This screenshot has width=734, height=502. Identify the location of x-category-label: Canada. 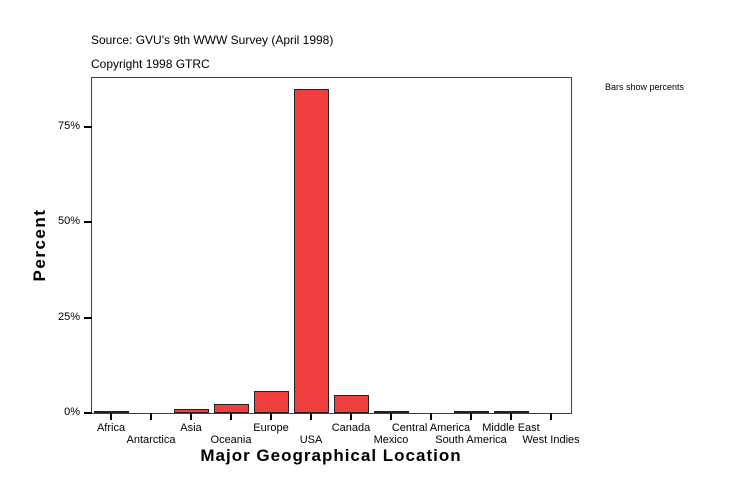
(351, 428).